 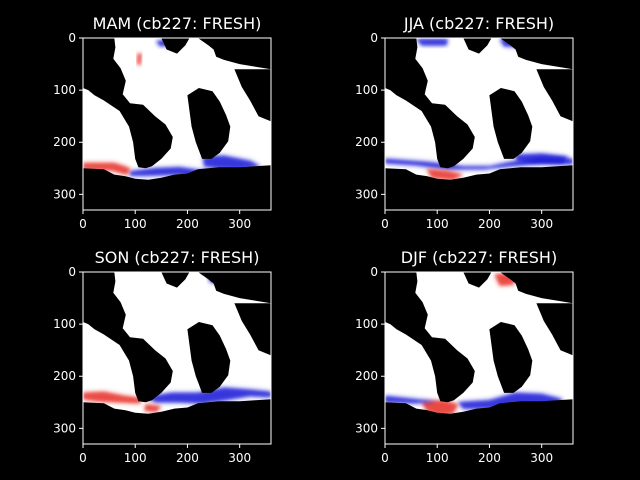 What do you see at coordinates (177, 23) in the screenshot?
I see `subplot-title: MAM (cb227: FRESH)` at bounding box center [177, 23].